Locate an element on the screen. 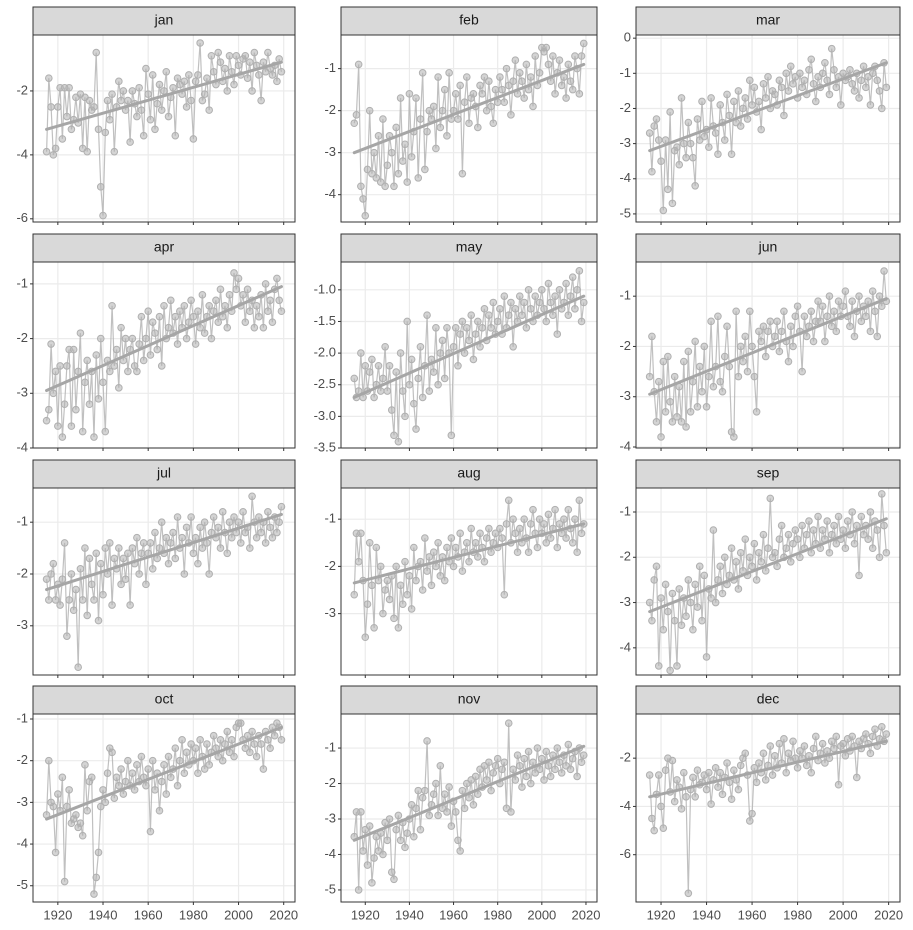  y-tick-label: 0 is located at coordinates (627, 37).